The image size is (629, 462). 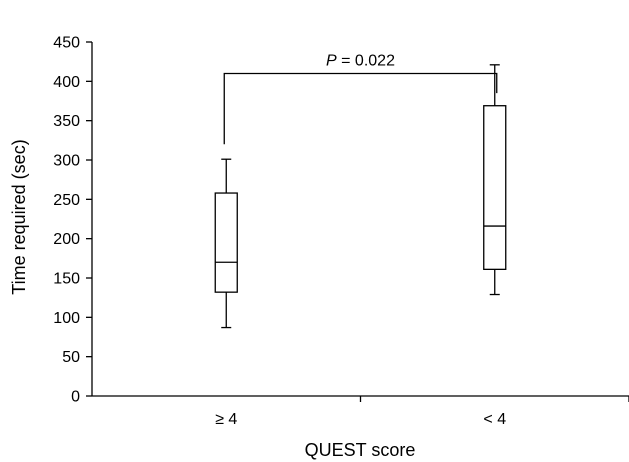 I want to click on x-tick-label: ≥ 4, so click(x=226, y=419).